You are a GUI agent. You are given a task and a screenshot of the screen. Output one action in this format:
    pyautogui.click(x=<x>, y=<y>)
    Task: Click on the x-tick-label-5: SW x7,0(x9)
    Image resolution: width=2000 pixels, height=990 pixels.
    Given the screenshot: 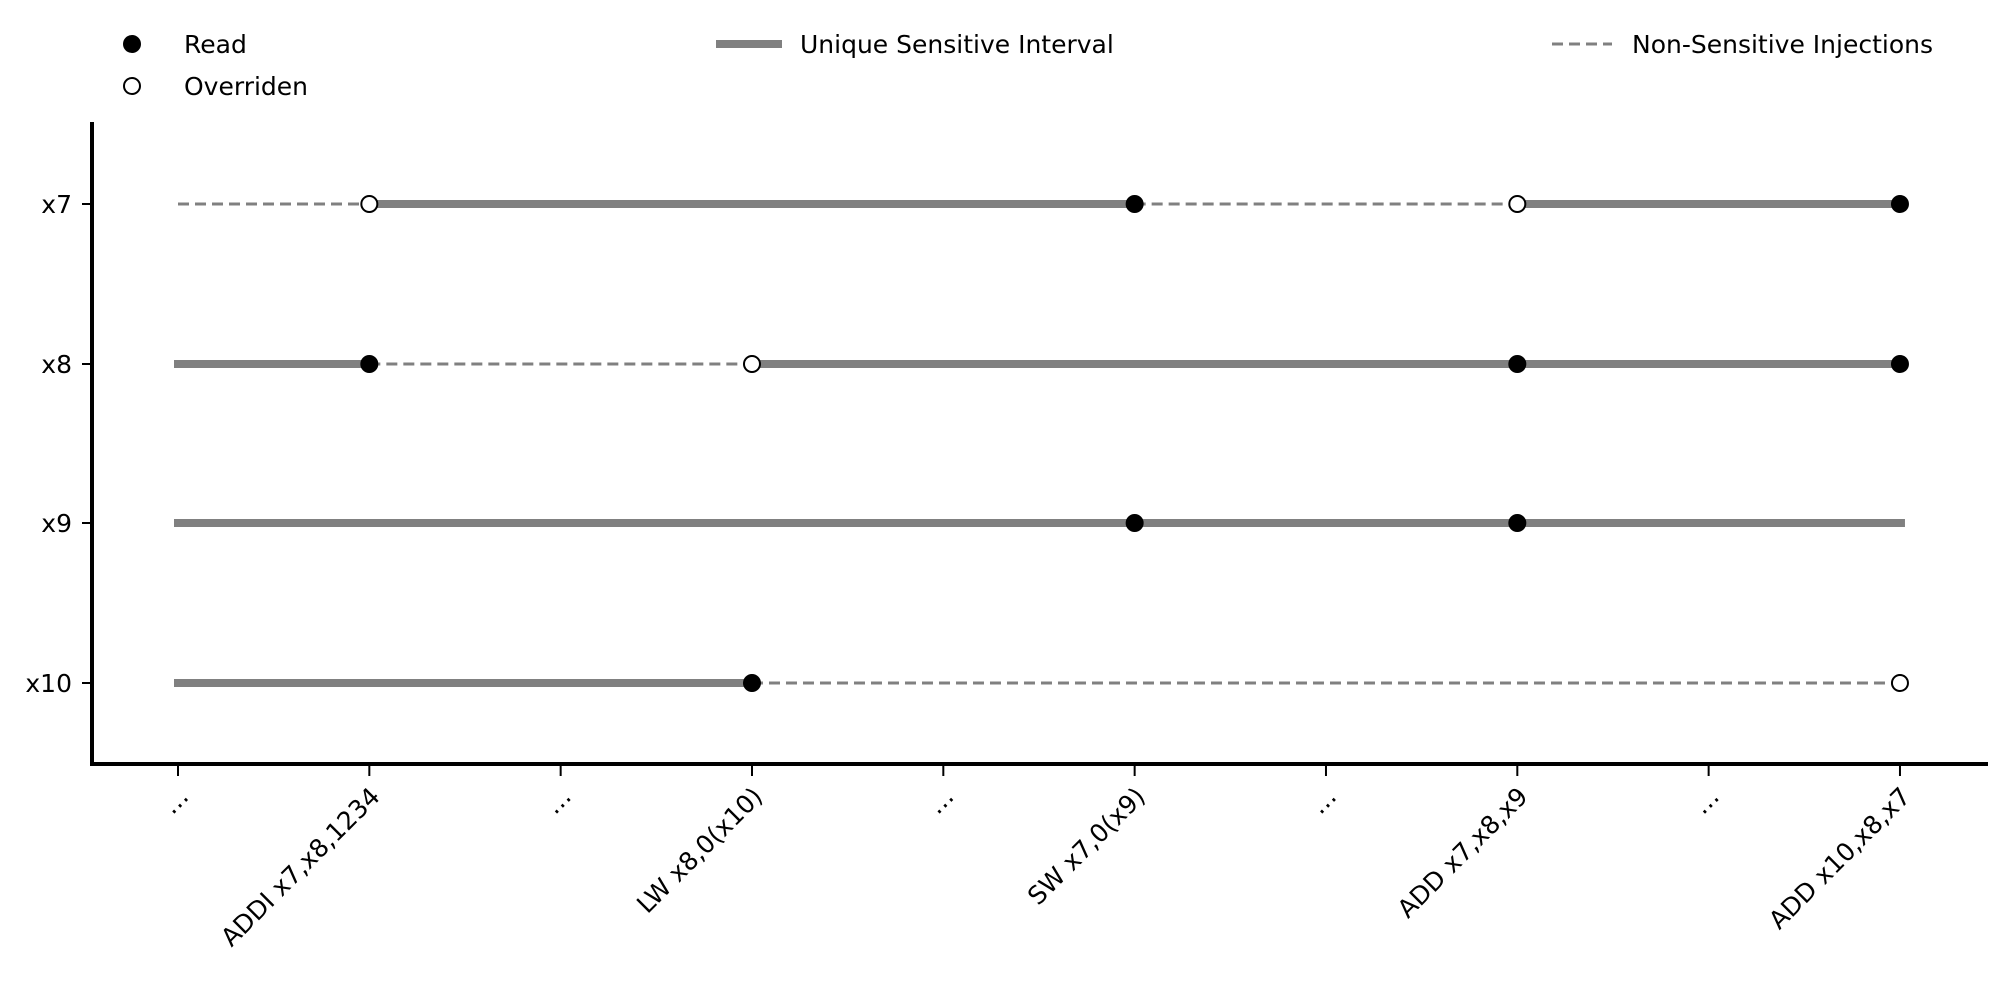 What is the action you would take?
    pyautogui.click(x=1086, y=846)
    